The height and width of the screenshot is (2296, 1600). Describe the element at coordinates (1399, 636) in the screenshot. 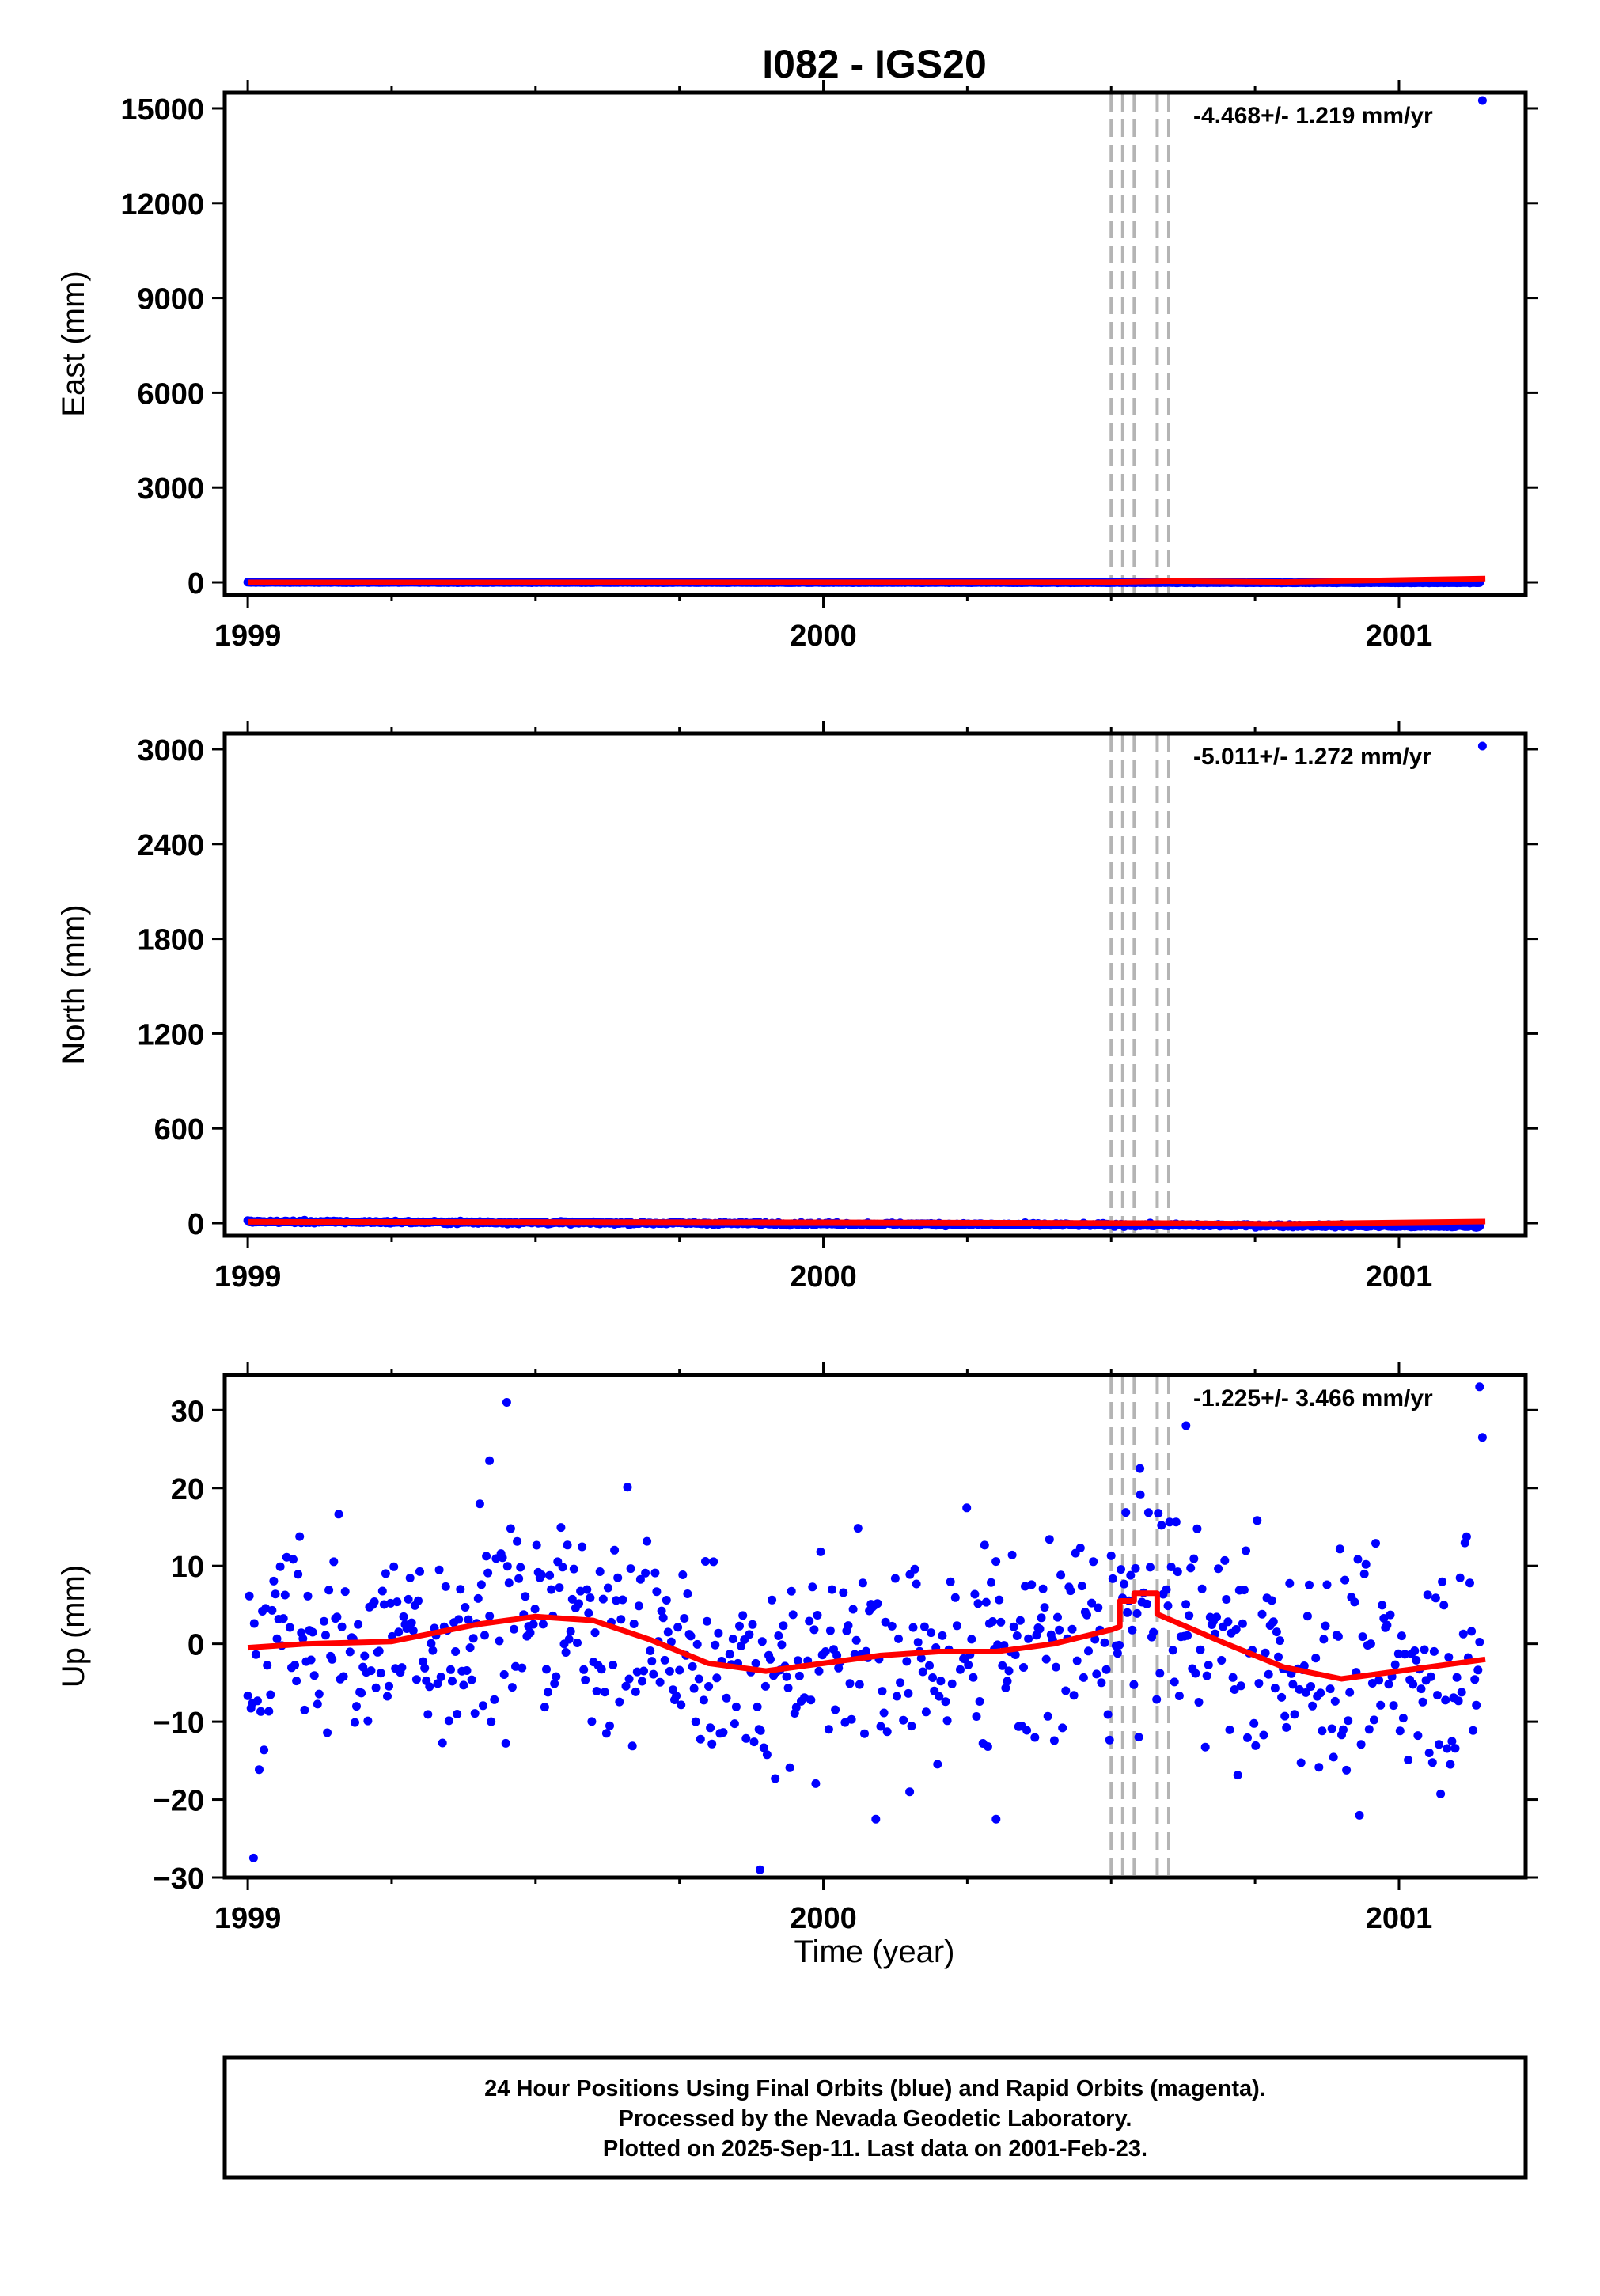

I see `east-x-tick-label: 2001` at that location.